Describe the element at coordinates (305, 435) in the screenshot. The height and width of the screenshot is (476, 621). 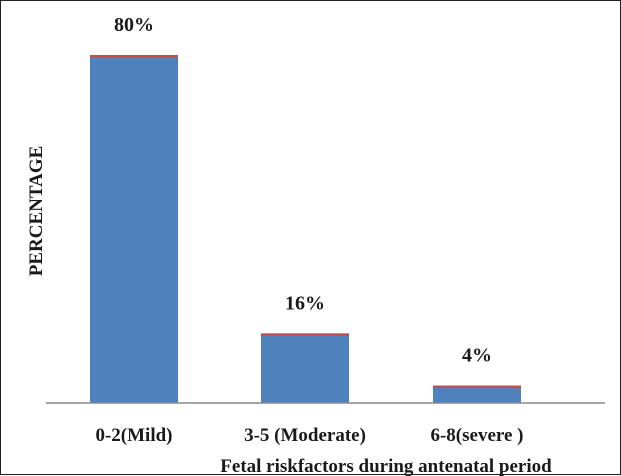
I see `x-tick-label-2: 3-5 (Moderate)` at that location.